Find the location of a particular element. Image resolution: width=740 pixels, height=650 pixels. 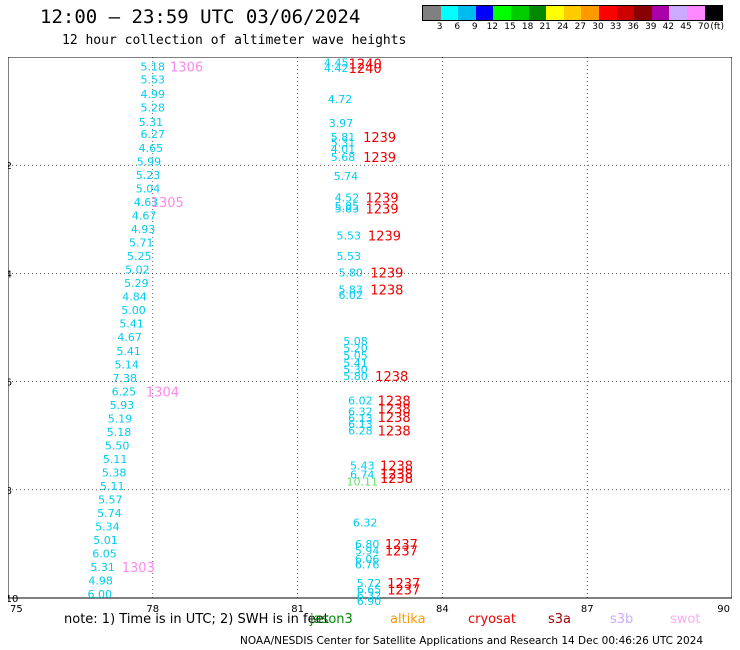

wave-height-value: 5.43 is located at coordinates (362, 465).